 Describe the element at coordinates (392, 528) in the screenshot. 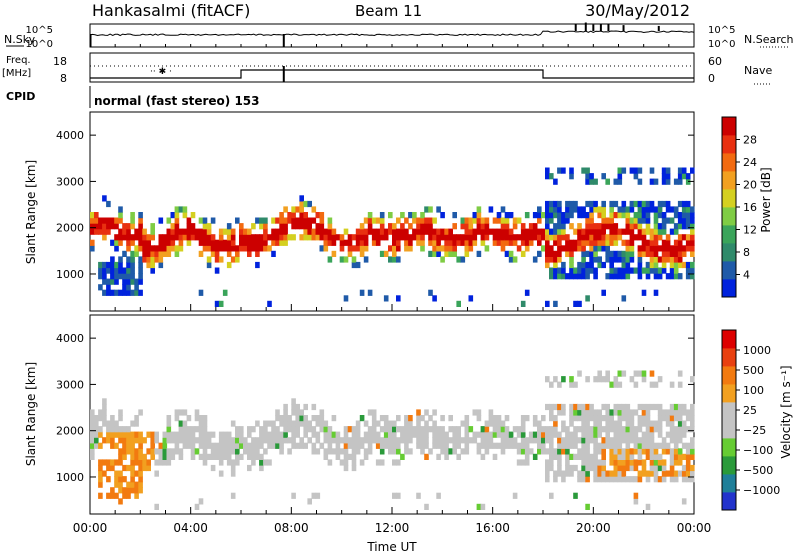

I see `x-tick-label: 12:00` at that location.